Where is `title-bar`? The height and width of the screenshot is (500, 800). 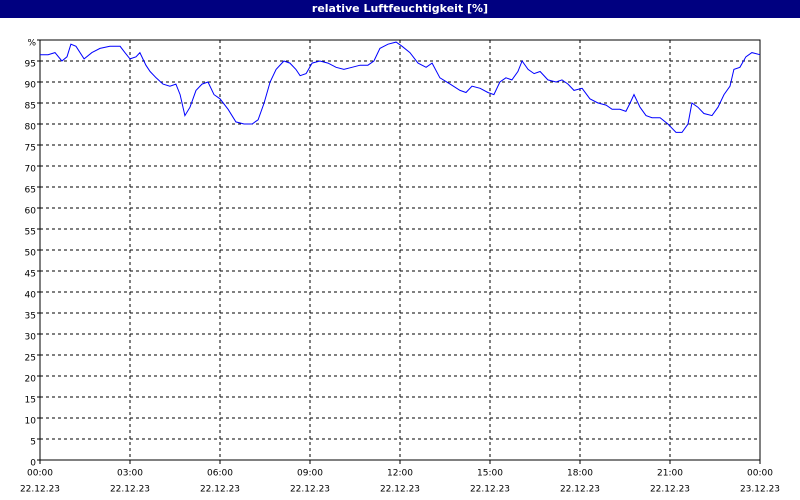 title-bar is located at coordinates (400, 9).